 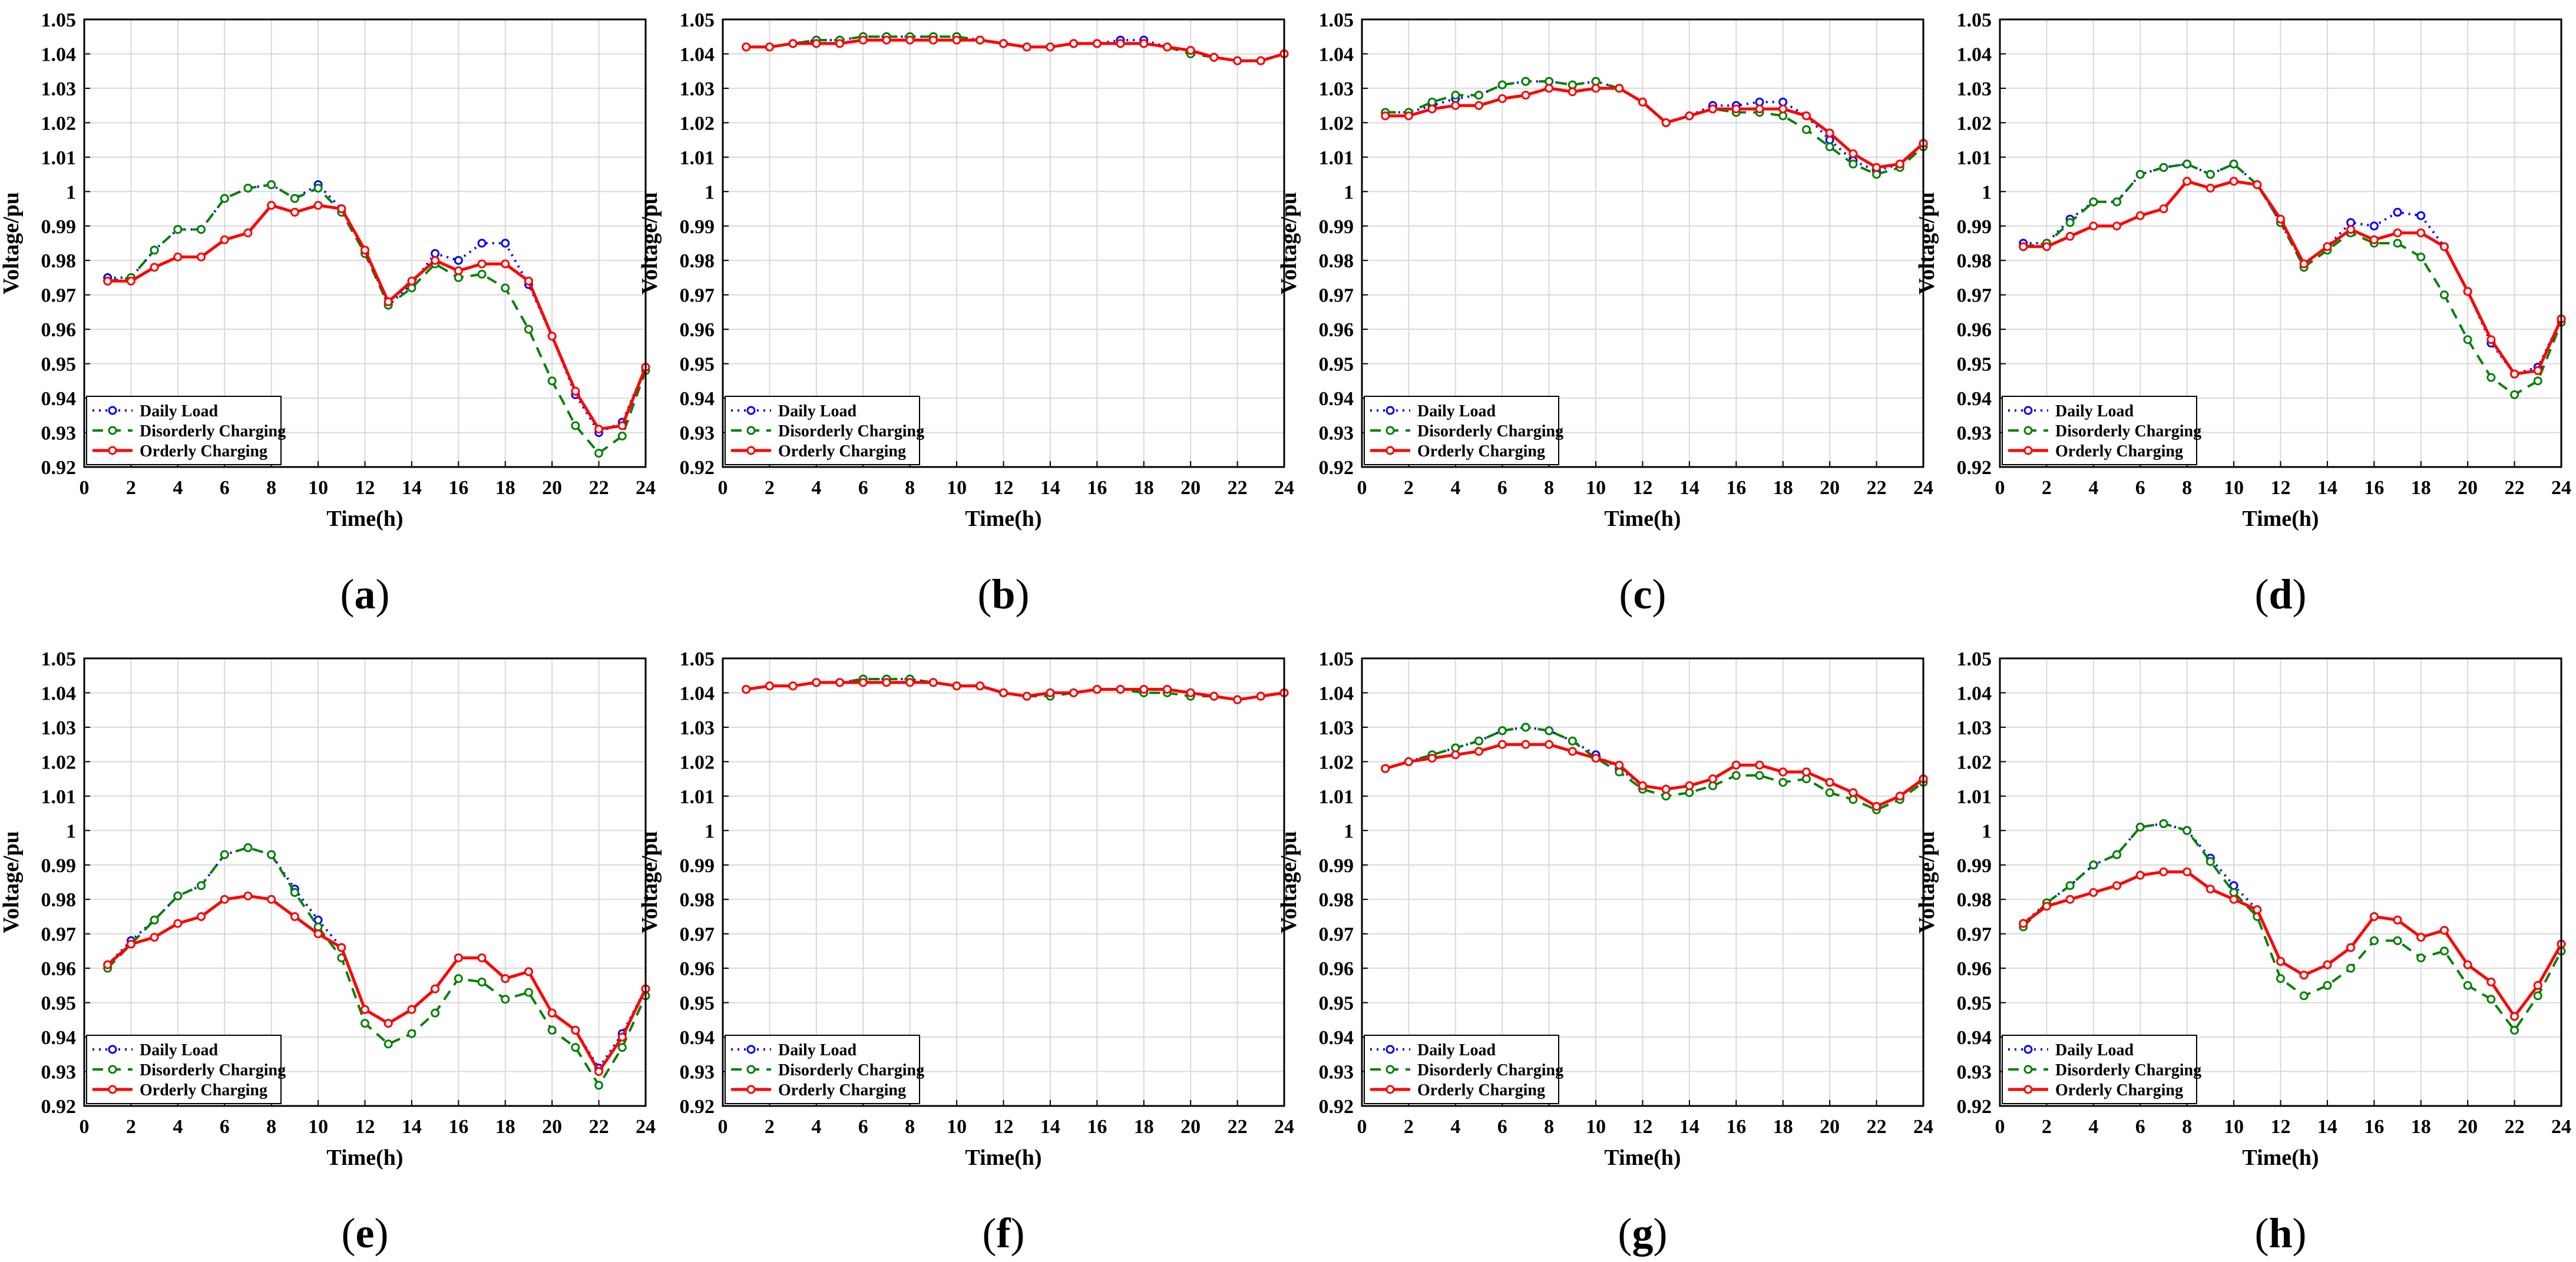 What do you see at coordinates (131, 1127) in the screenshot?
I see `x-tick-label: 2` at bounding box center [131, 1127].